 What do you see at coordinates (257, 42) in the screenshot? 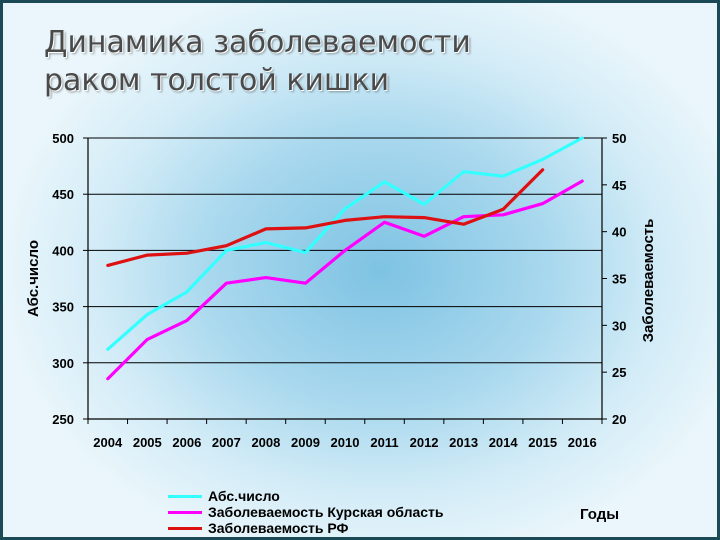
I see `title-line-1: Динамика заболеваемости` at bounding box center [257, 42].